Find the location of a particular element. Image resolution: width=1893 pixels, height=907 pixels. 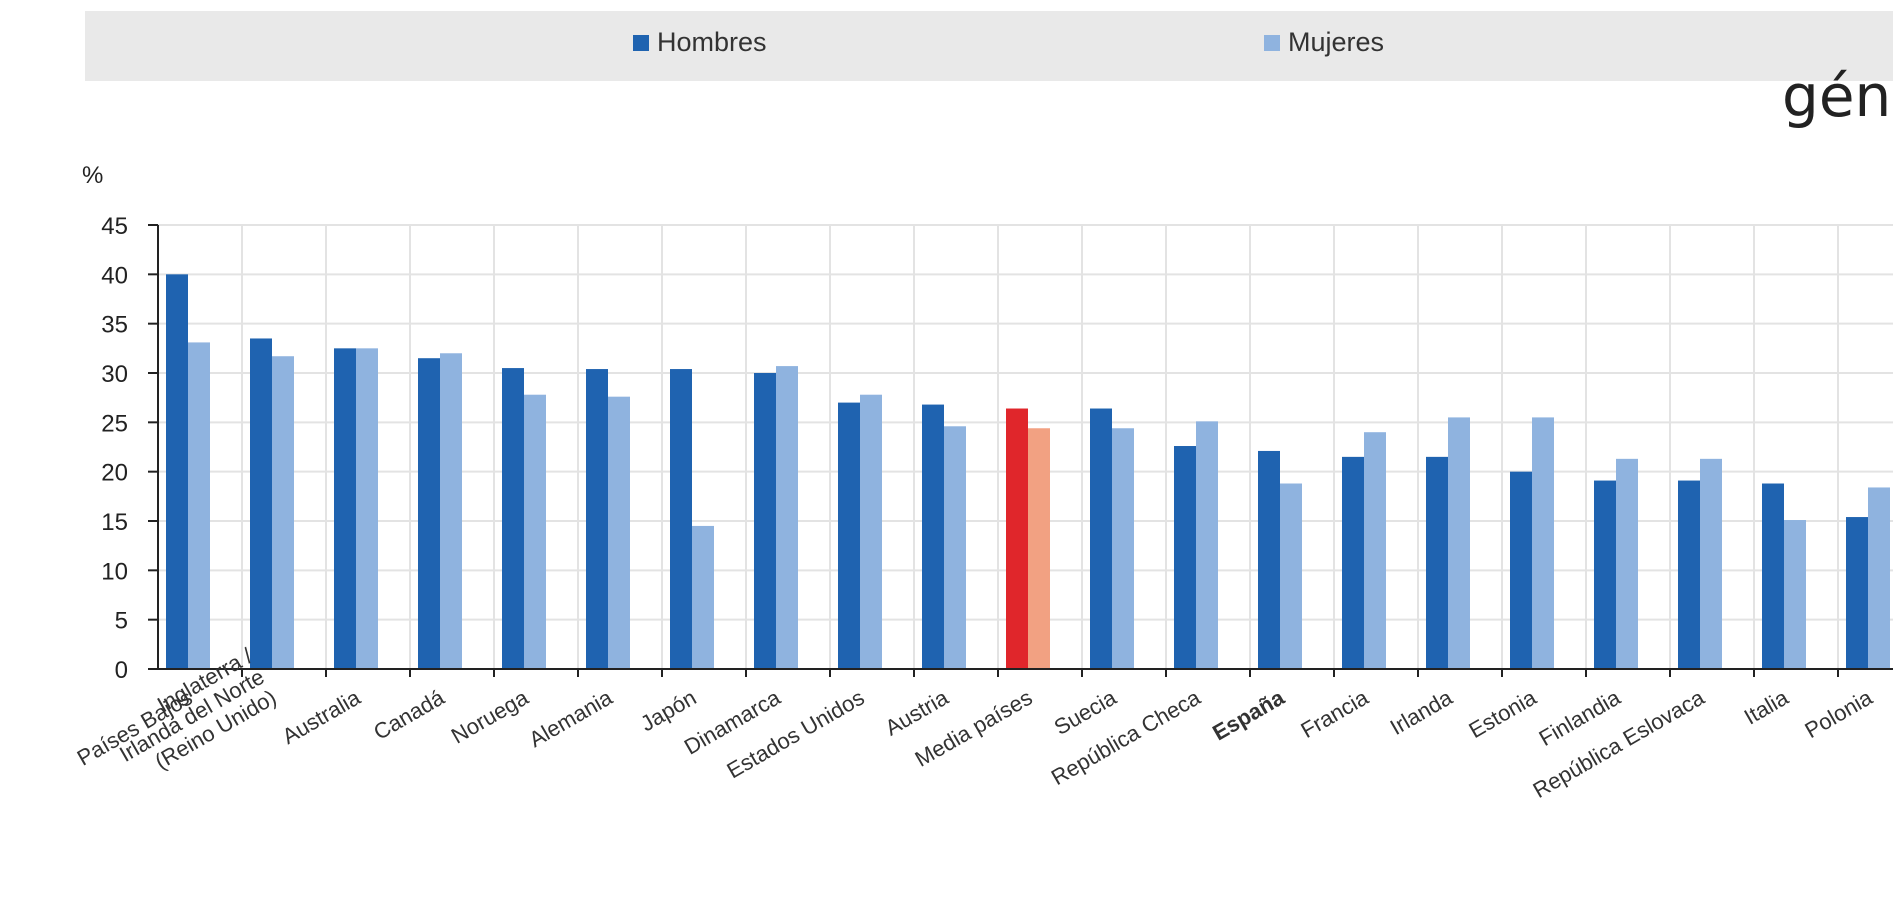

y-axis-label: % is located at coordinates (92, 175).